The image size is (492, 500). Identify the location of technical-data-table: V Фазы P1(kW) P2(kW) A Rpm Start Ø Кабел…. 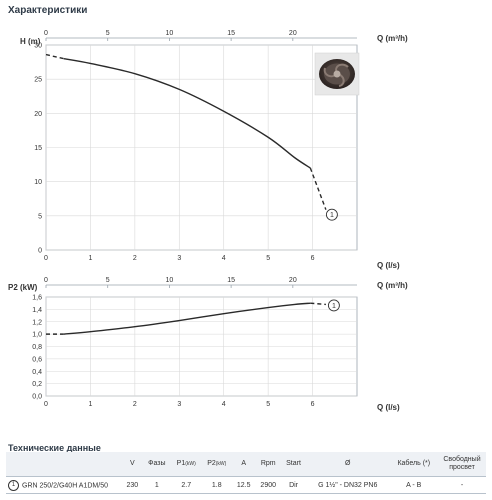
(246, 473).